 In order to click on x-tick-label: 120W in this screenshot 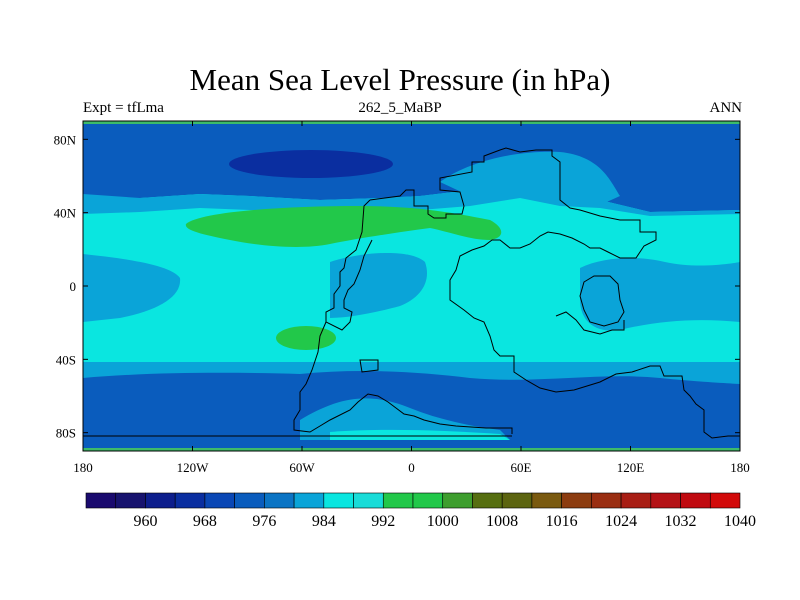, I will do `click(193, 467)`.